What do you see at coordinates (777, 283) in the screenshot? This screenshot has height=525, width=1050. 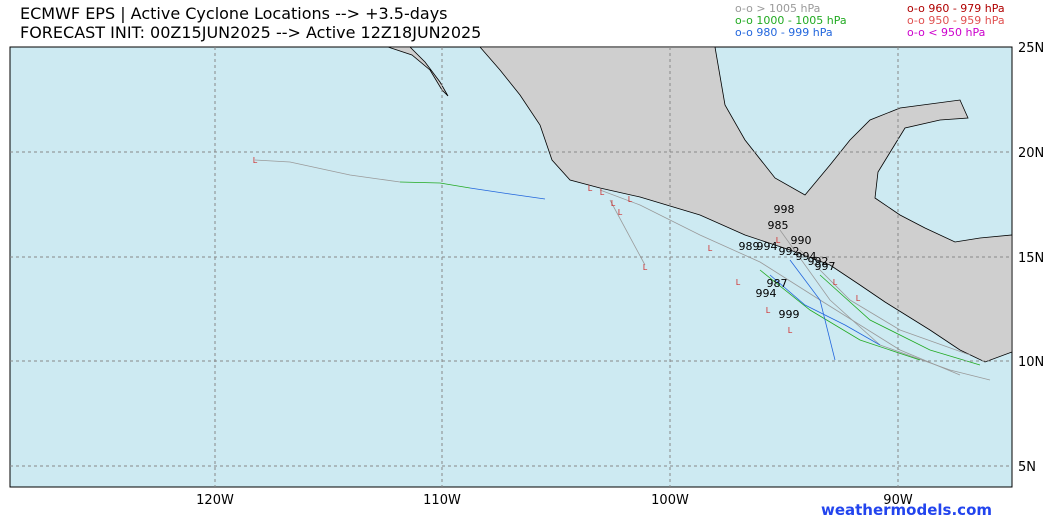 I see `pressure-label: 987` at bounding box center [777, 283].